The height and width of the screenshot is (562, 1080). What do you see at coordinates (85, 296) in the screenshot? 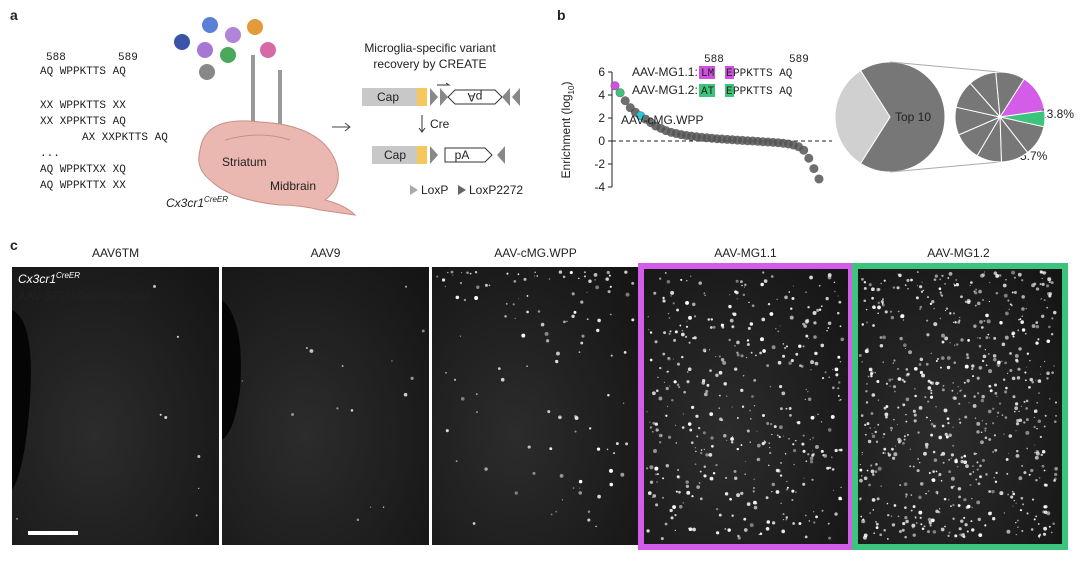
I see `overlay-reporter: AAV-SFFV-DIO-mScarlet` at bounding box center [85, 296].